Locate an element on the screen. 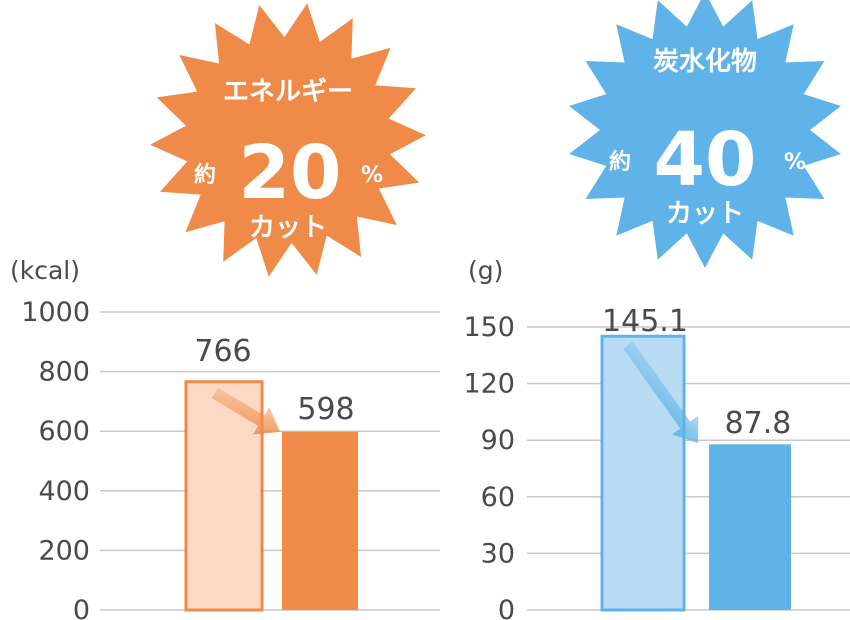  data-label: 145.1 is located at coordinates (645, 321).